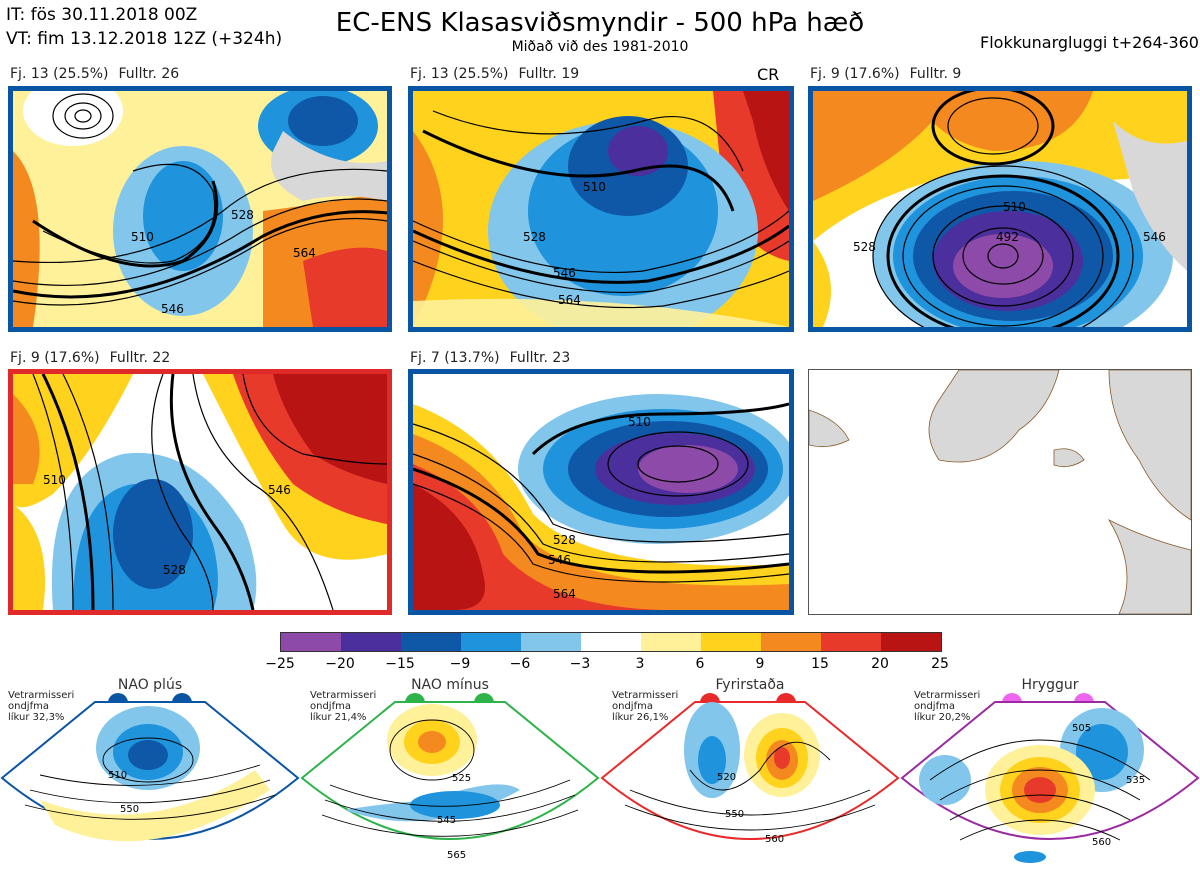 This screenshot has height=871, width=1200. Describe the element at coordinates (534, 237) in the screenshot. I see `map-panel-2-contour-b: 528` at that location.